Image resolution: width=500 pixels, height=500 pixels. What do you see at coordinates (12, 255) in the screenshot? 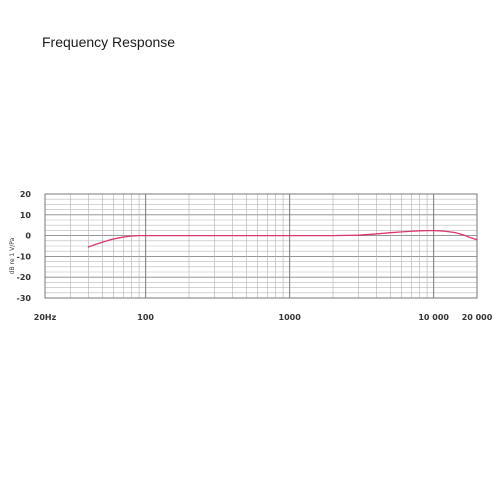
I see `y-axis-label: dB re 1 V/Pa` at bounding box center [12, 255].